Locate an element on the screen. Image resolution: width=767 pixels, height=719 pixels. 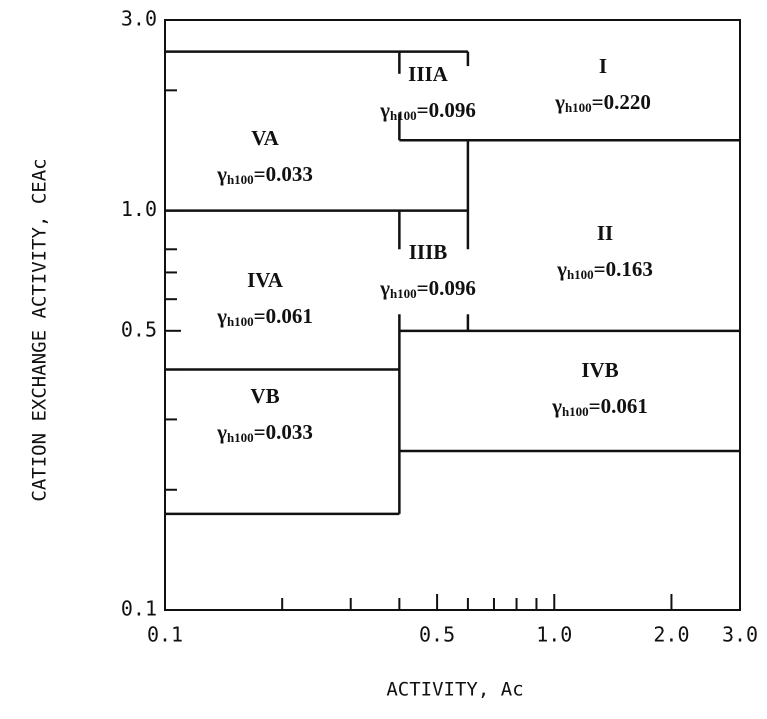
gamma-value: =0.220 is located at coordinates (621, 102).